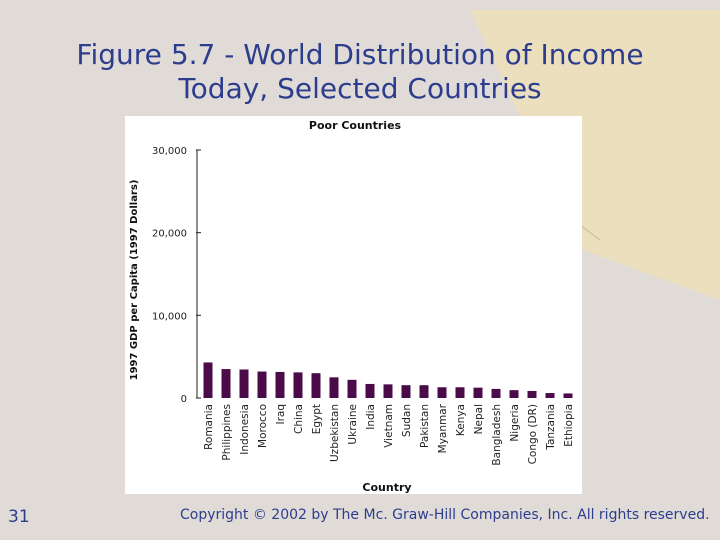 The height and width of the screenshot is (540, 720). Describe the element at coordinates (355, 125) in the screenshot. I see `chart-title: Poor Countries` at that location.